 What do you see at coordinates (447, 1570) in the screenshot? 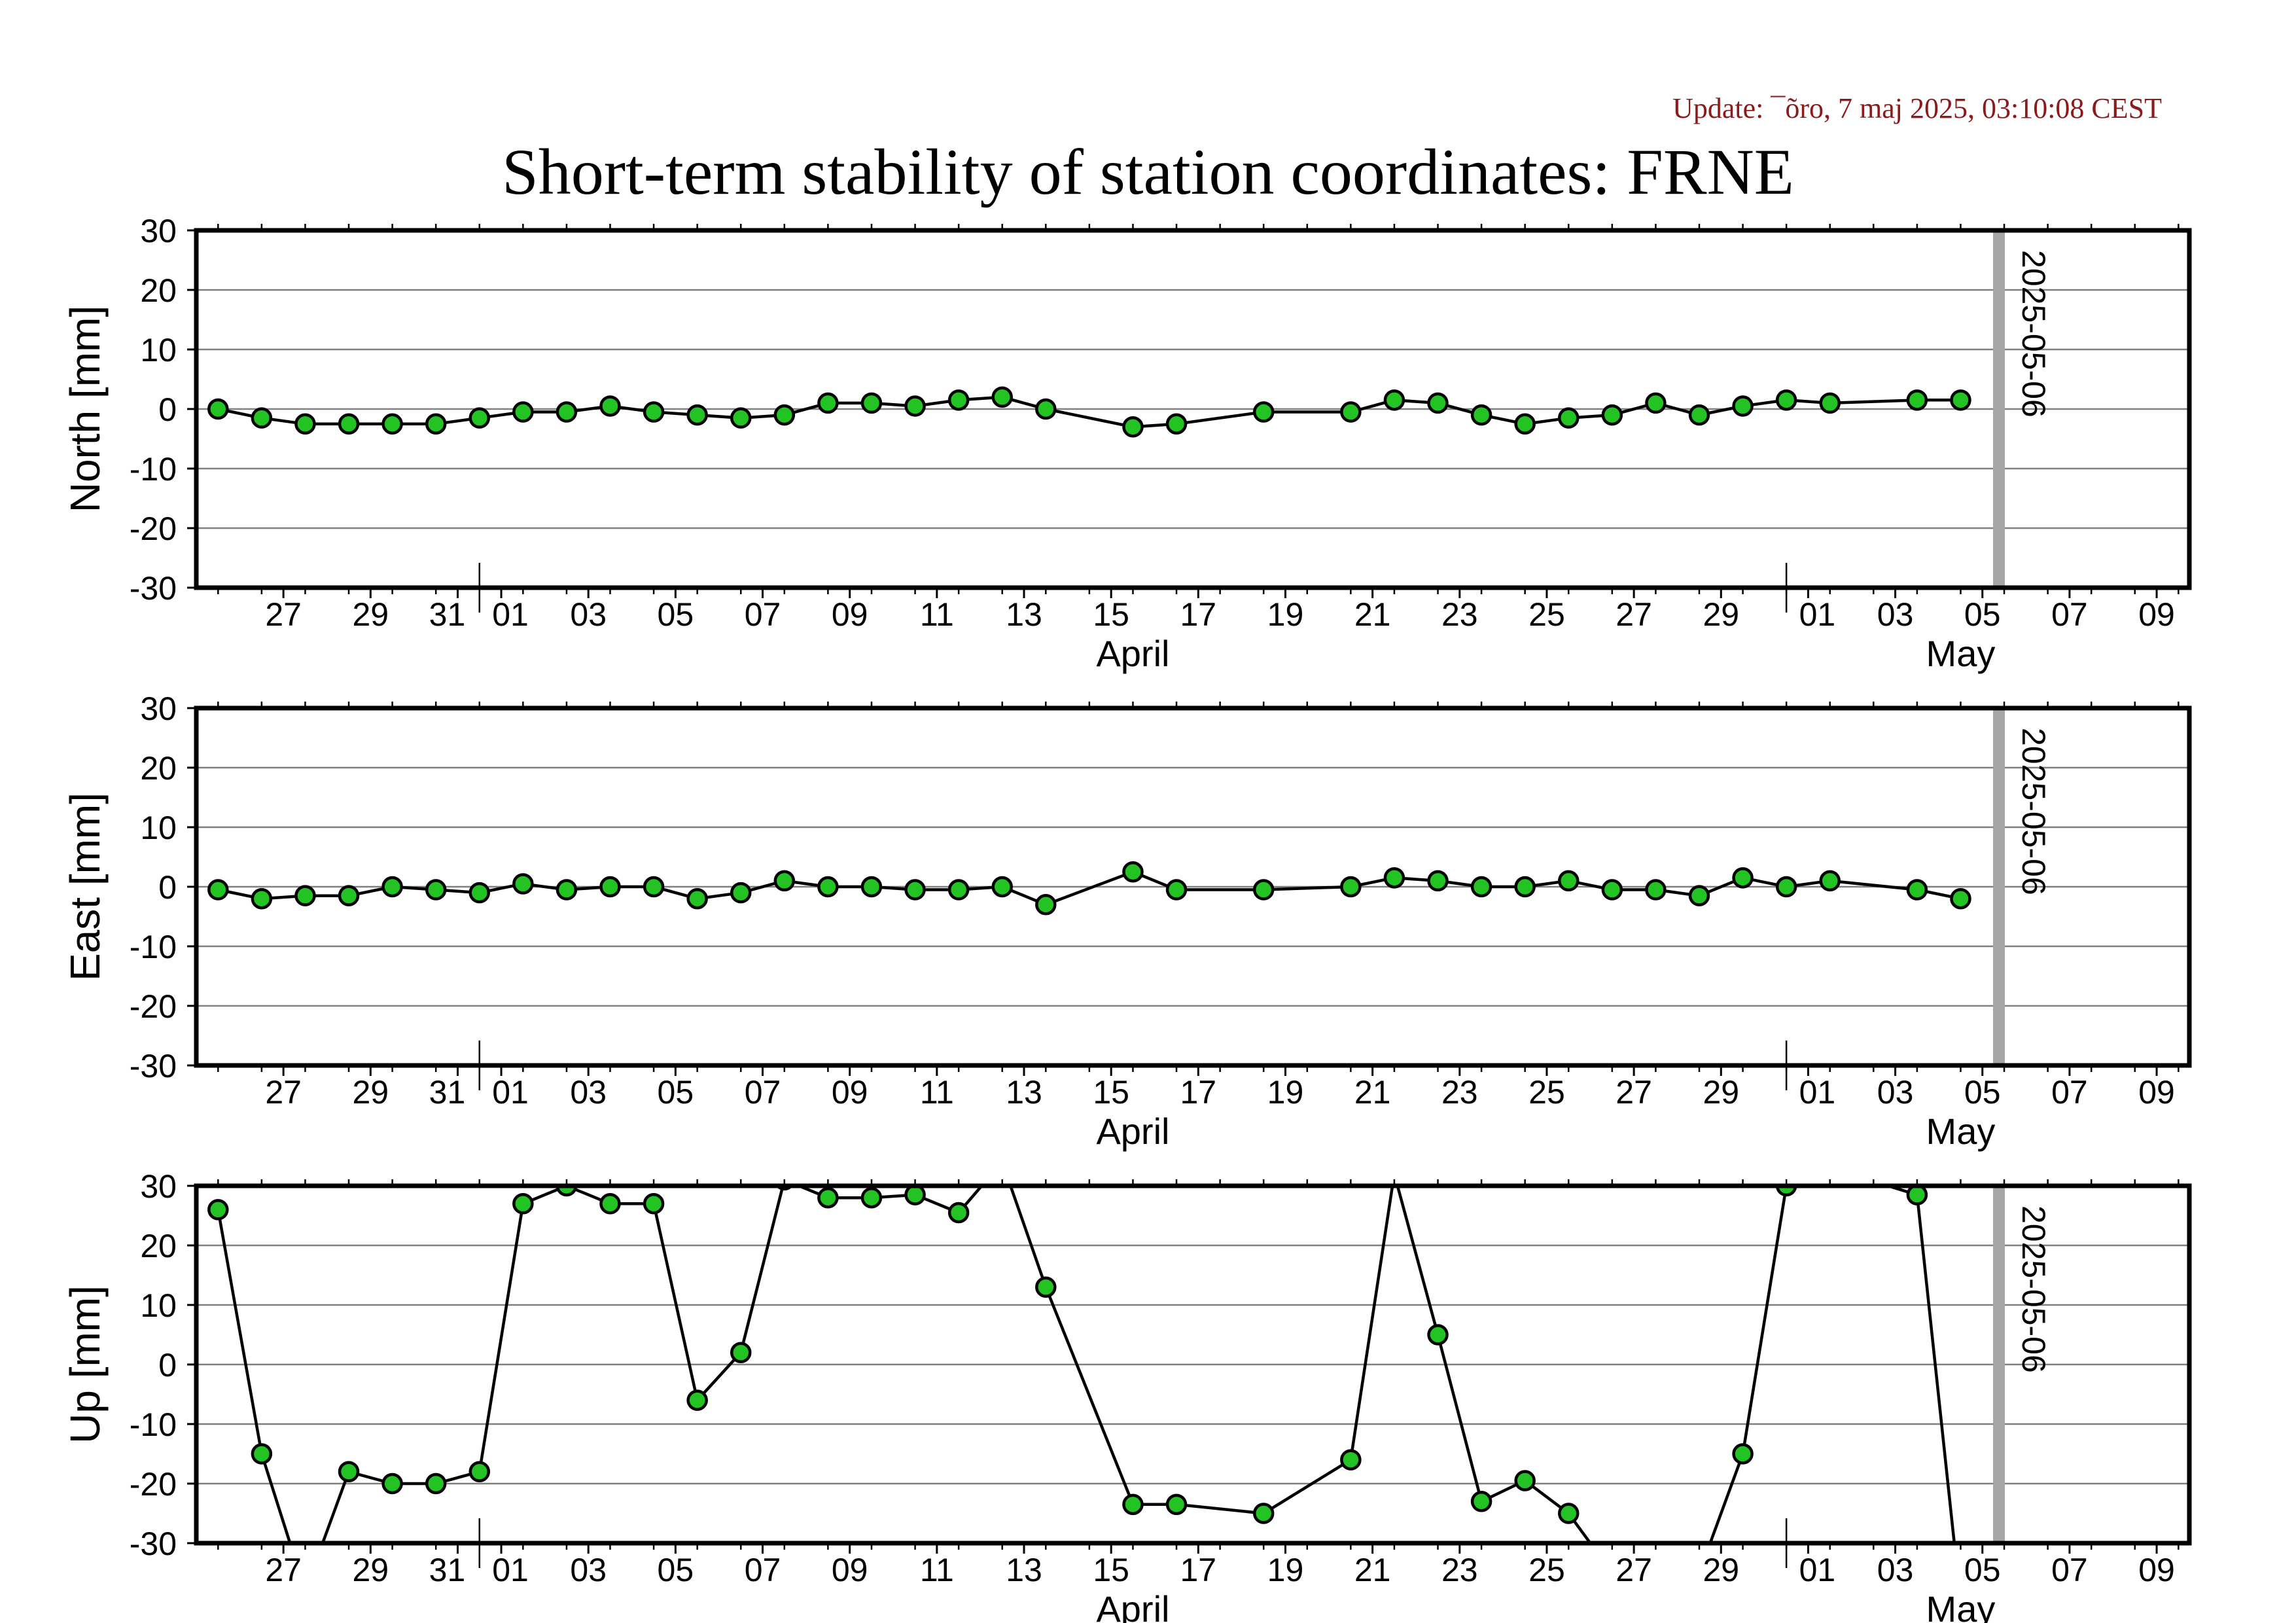
I see `x-tick-label: 31` at bounding box center [447, 1570].